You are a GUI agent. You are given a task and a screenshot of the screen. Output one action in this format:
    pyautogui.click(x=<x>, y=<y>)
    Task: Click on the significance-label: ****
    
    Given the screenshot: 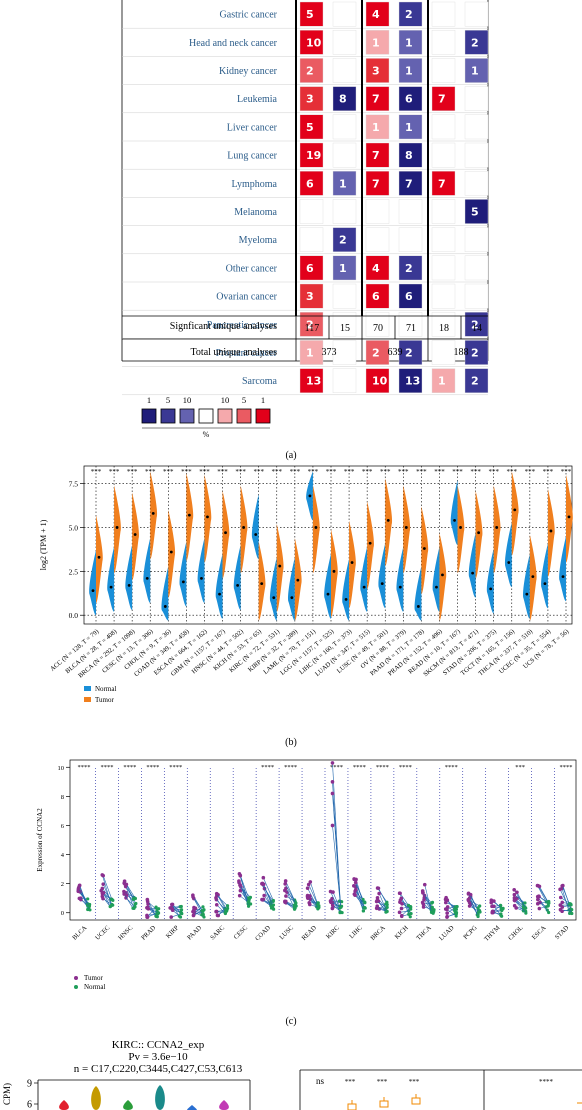 What is the action you would take?
    pyautogui.click(x=290, y=767)
    